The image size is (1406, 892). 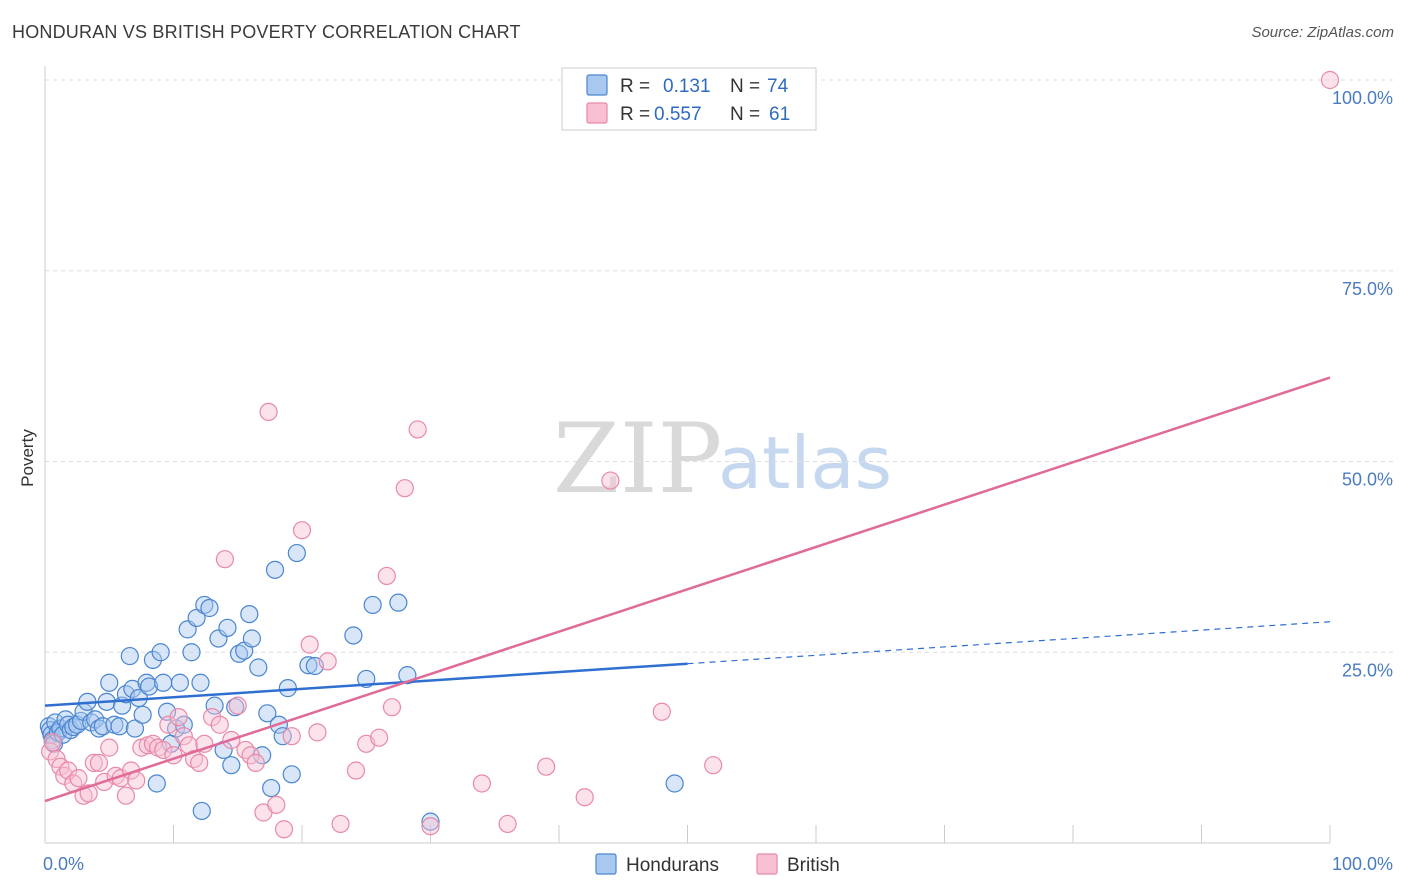 What do you see at coordinates (745, 114) in the screenshot?
I see `legend-n-label-british: N =` at bounding box center [745, 114].